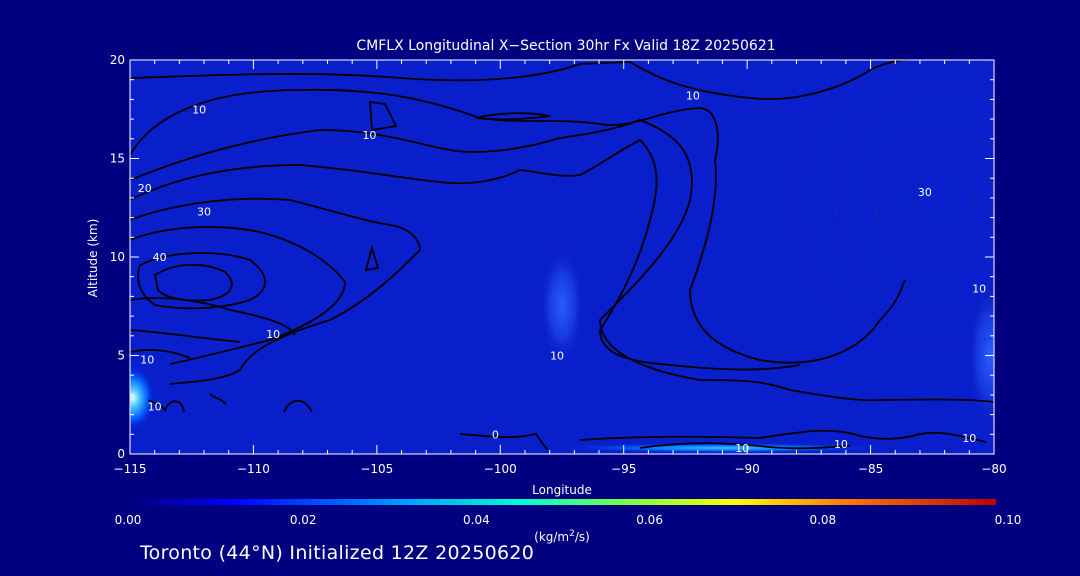 This screenshot has height=576, width=1080. What do you see at coordinates (722, 448) in the screenshot?
I see `cmflx-surface-band` at bounding box center [722, 448].